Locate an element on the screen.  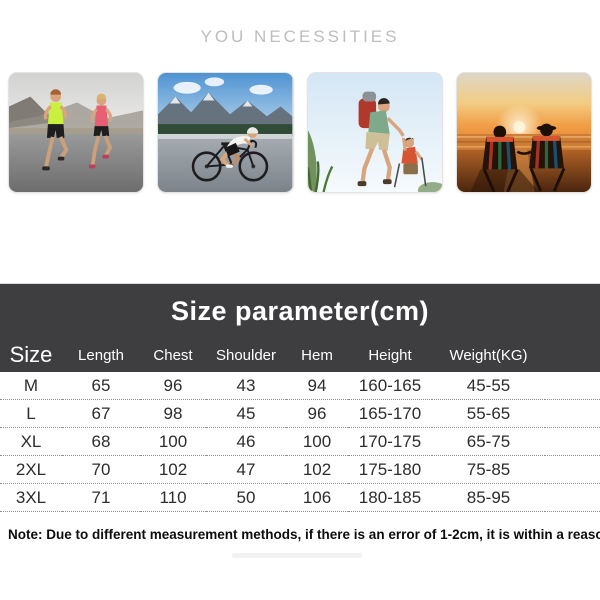
table-cell: 43 is located at coordinates (246, 386).